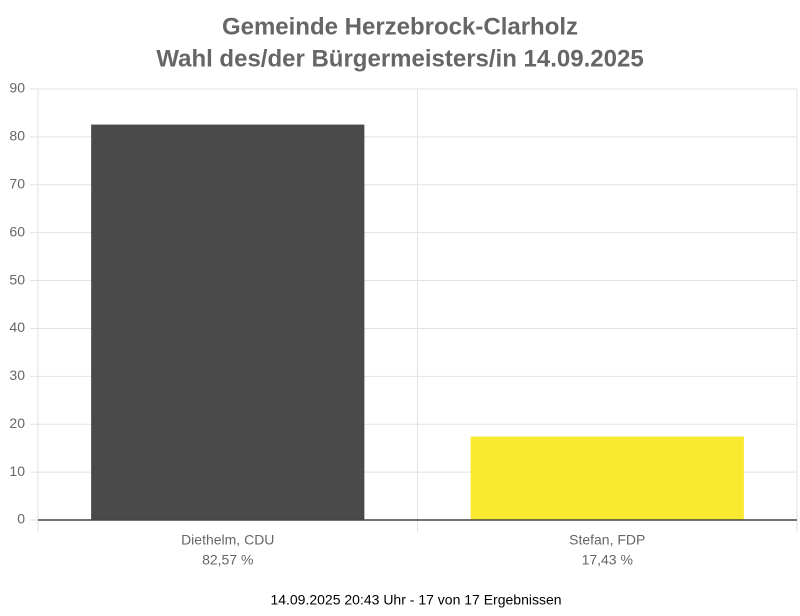  I want to click on y-tick-label: 90, so click(17, 88).